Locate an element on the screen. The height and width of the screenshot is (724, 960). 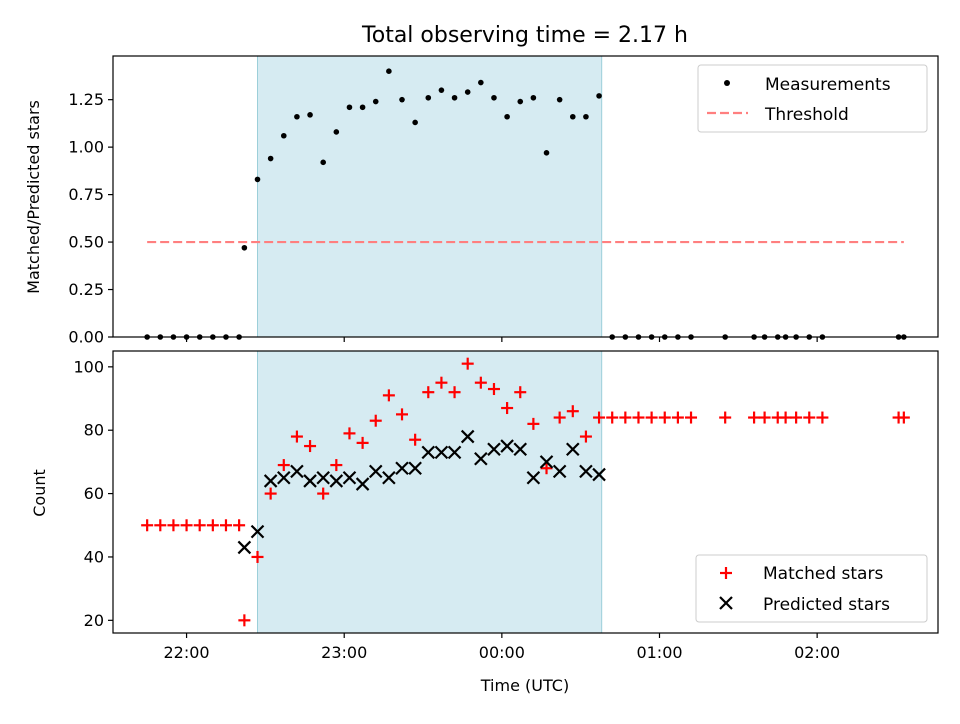
measurements-legend-marker is located at coordinates (727, 83).